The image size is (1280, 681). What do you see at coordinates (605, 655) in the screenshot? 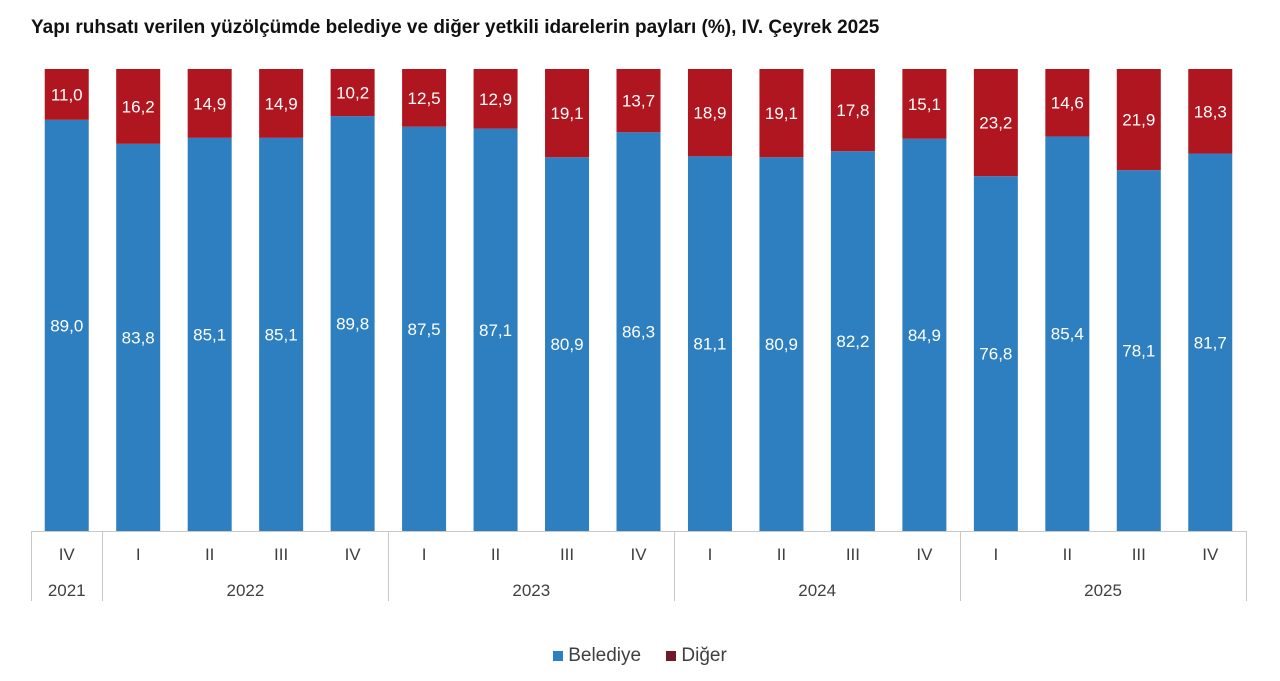
I see `legend-label-belediye: Belediye` at bounding box center [605, 655].